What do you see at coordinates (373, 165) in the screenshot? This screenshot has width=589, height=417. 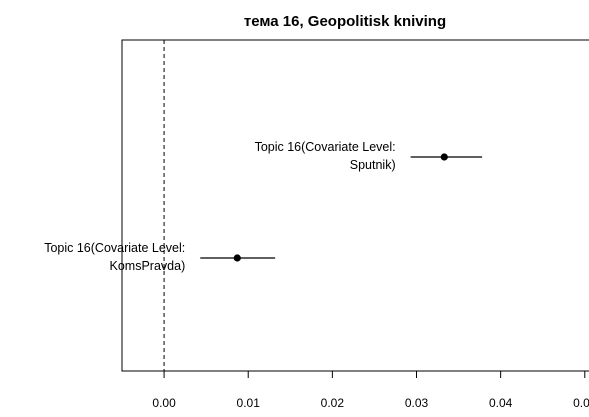 I see `point-label: Sputnik)` at bounding box center [373, 165].